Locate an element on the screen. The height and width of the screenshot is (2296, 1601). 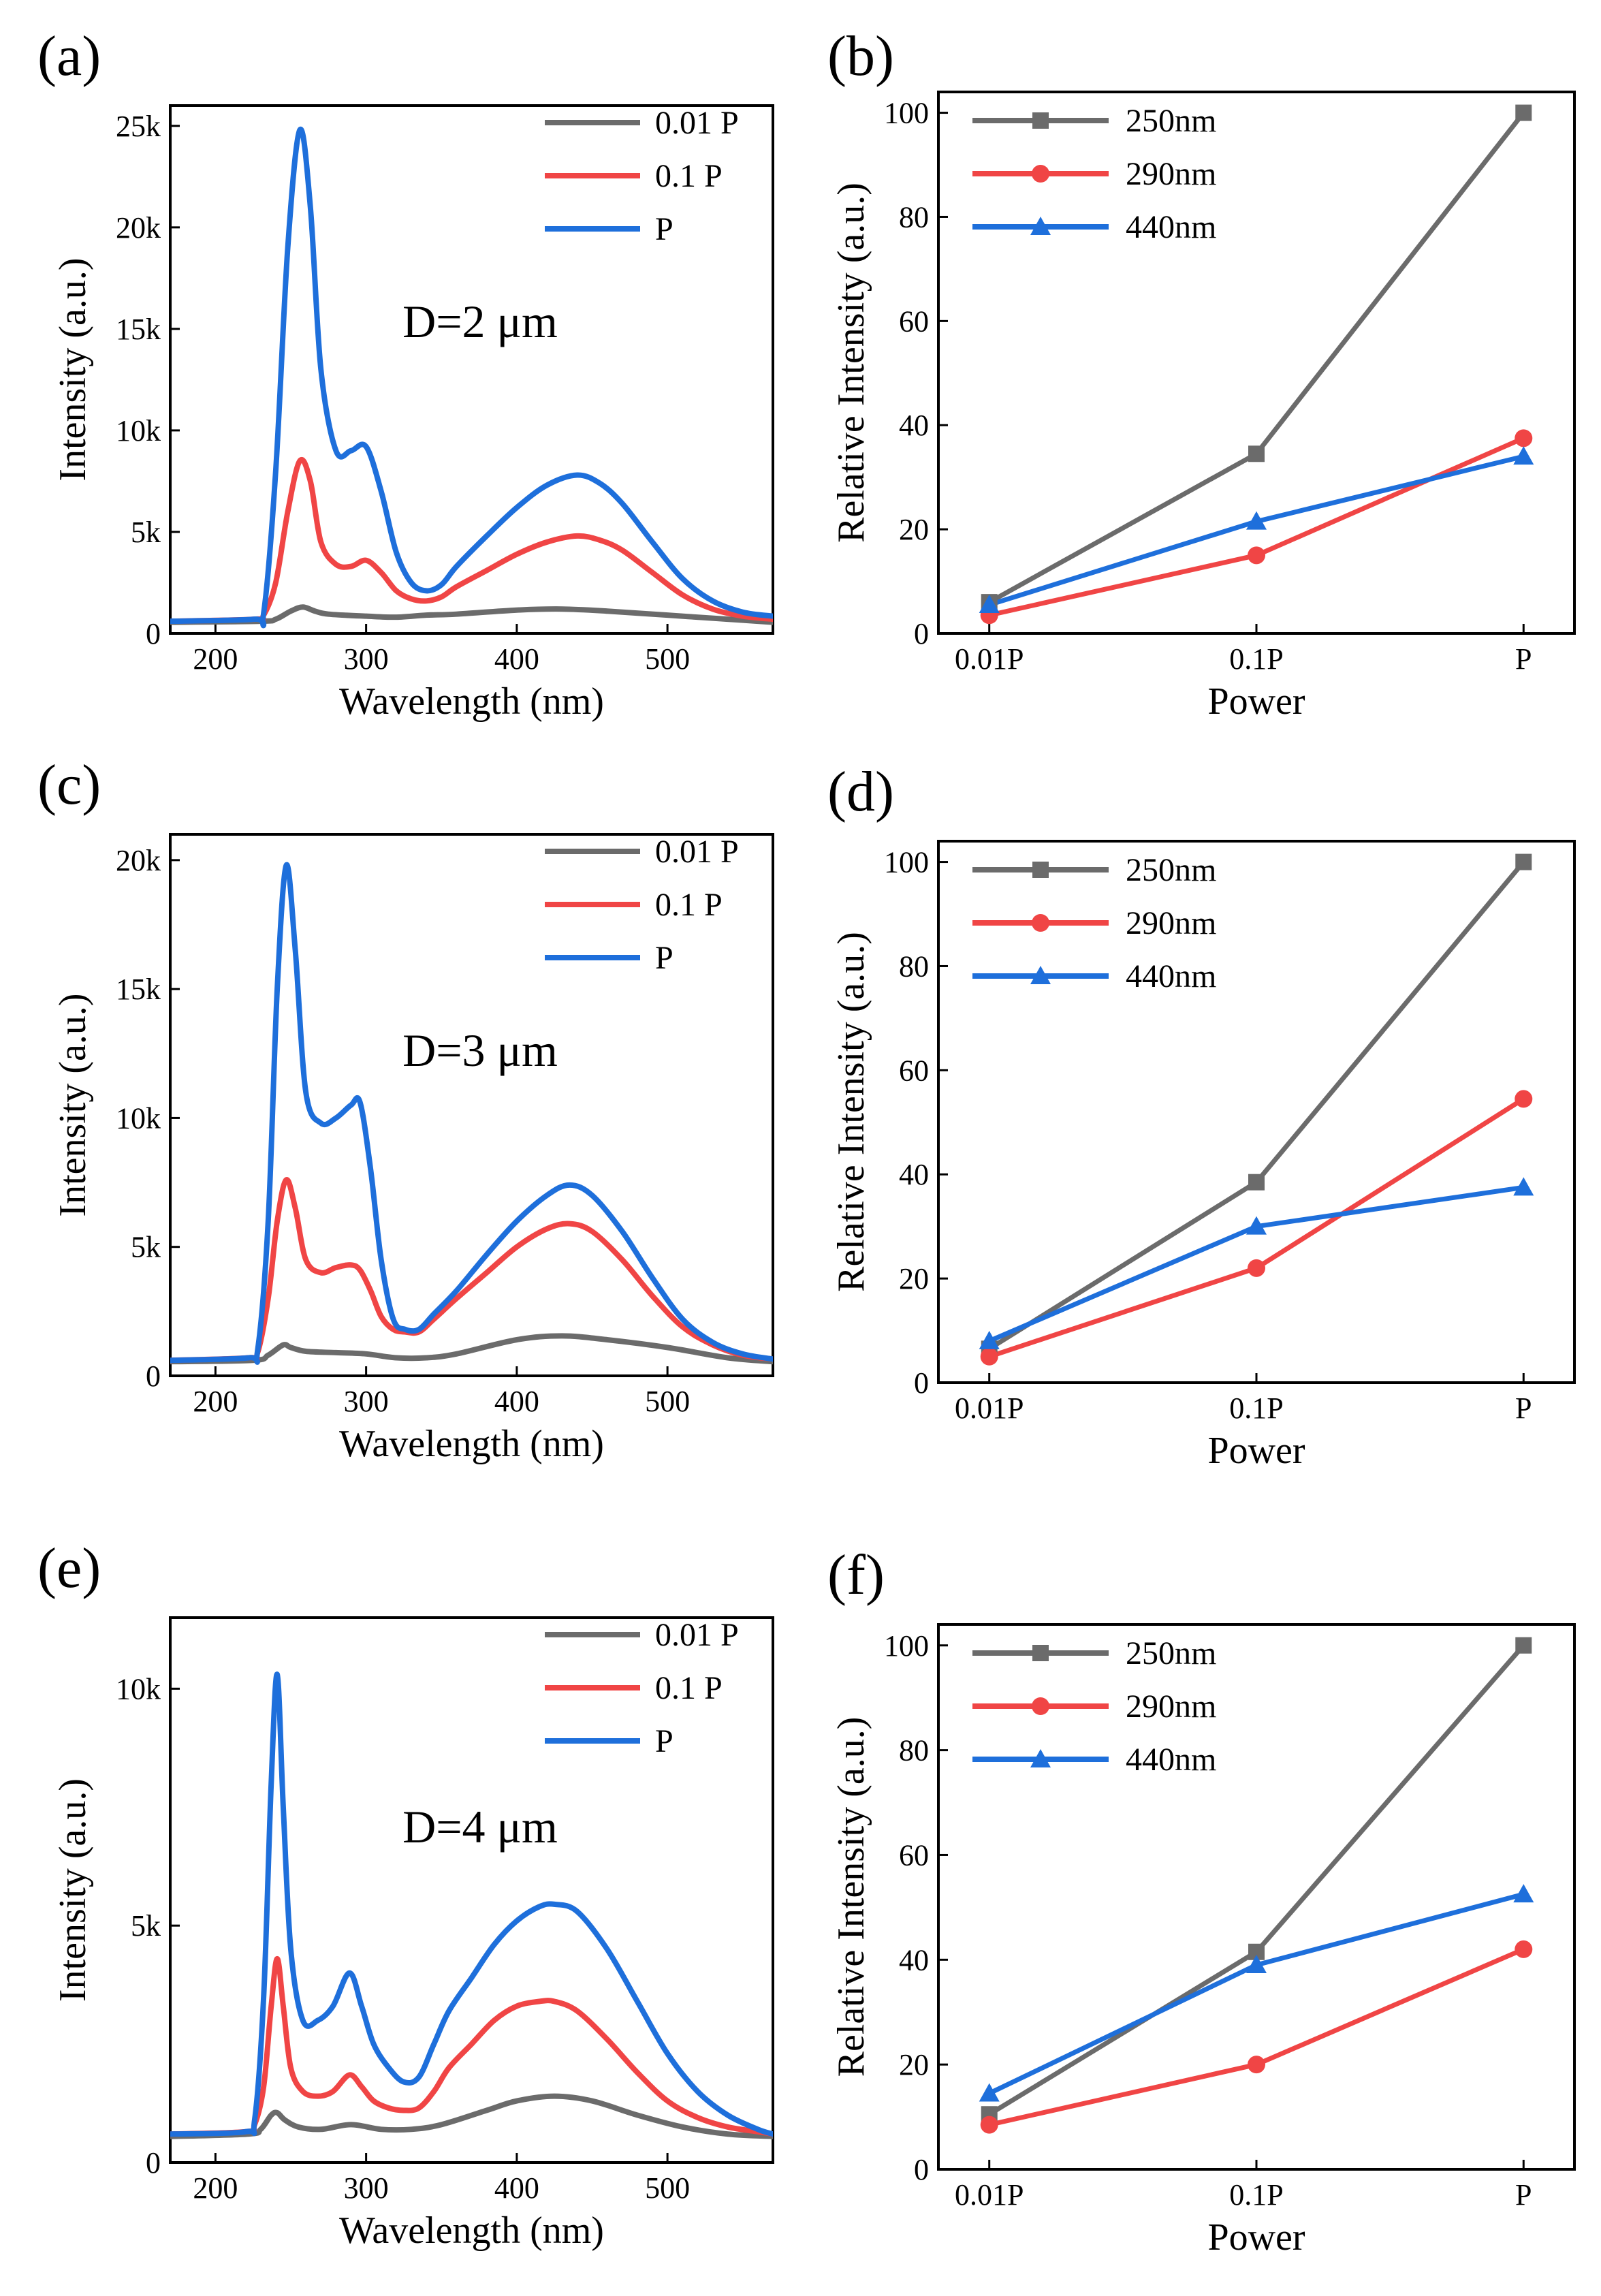
legend-label: 250nm is located at coordinates (1171, 1653).